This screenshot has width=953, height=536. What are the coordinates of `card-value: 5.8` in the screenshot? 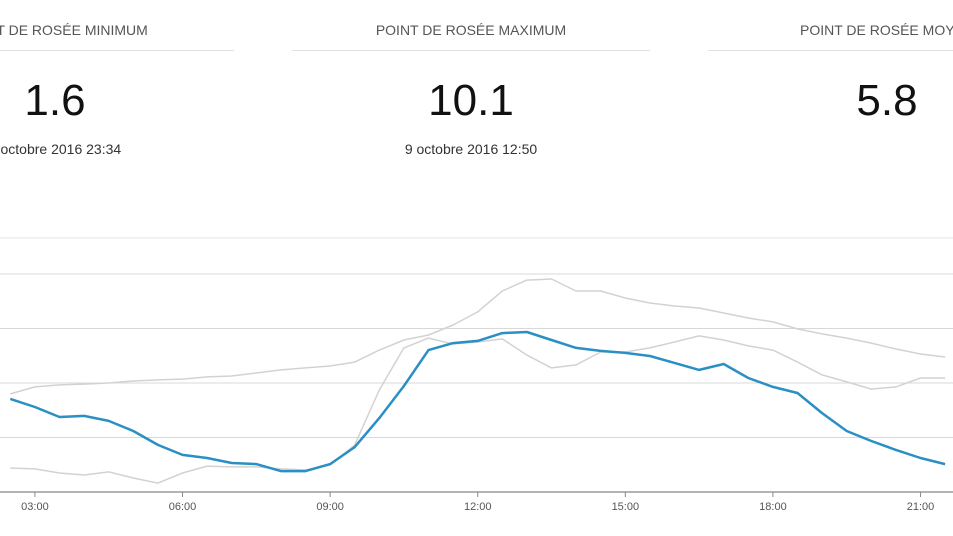 It's located at (887, 100).